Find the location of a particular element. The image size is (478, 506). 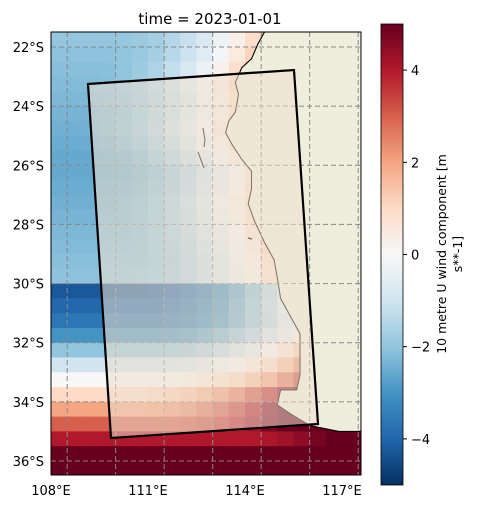

latitude-tick-label: 36°S is located at coordinates (28, 462).